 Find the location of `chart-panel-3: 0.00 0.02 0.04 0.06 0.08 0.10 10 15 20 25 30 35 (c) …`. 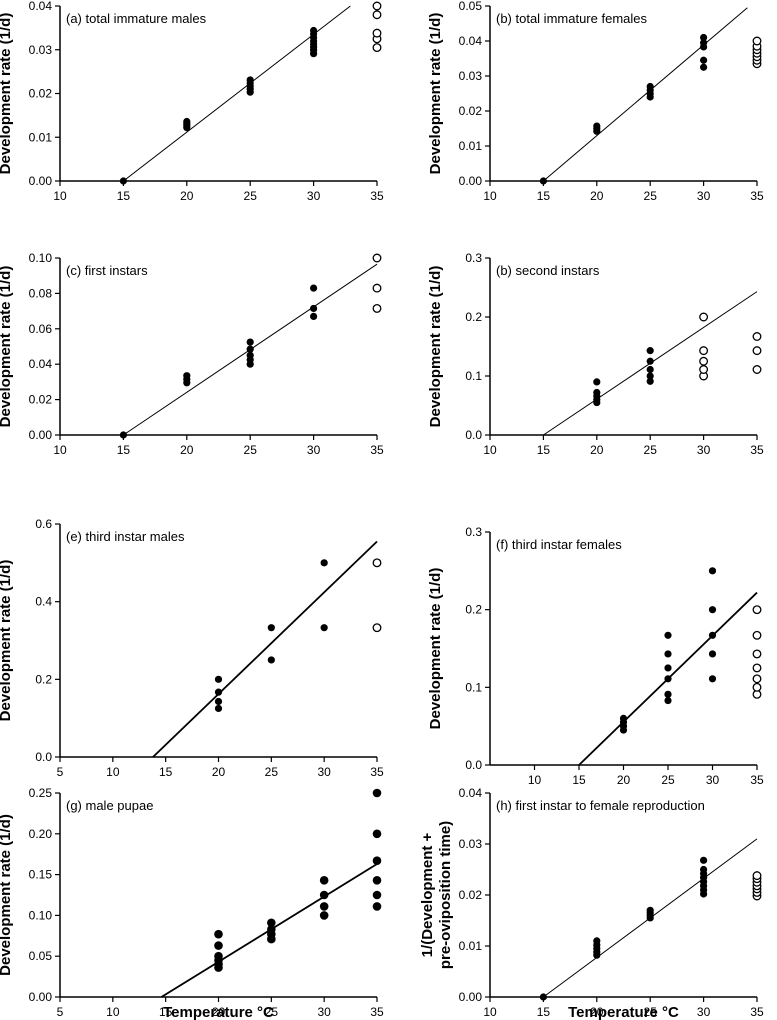

chart-panel-3: 0.00 0.02 0.04 0.06 0.08 0.10 10 15 20 25 30 35 (c) … is located at coordinates (192, 354).